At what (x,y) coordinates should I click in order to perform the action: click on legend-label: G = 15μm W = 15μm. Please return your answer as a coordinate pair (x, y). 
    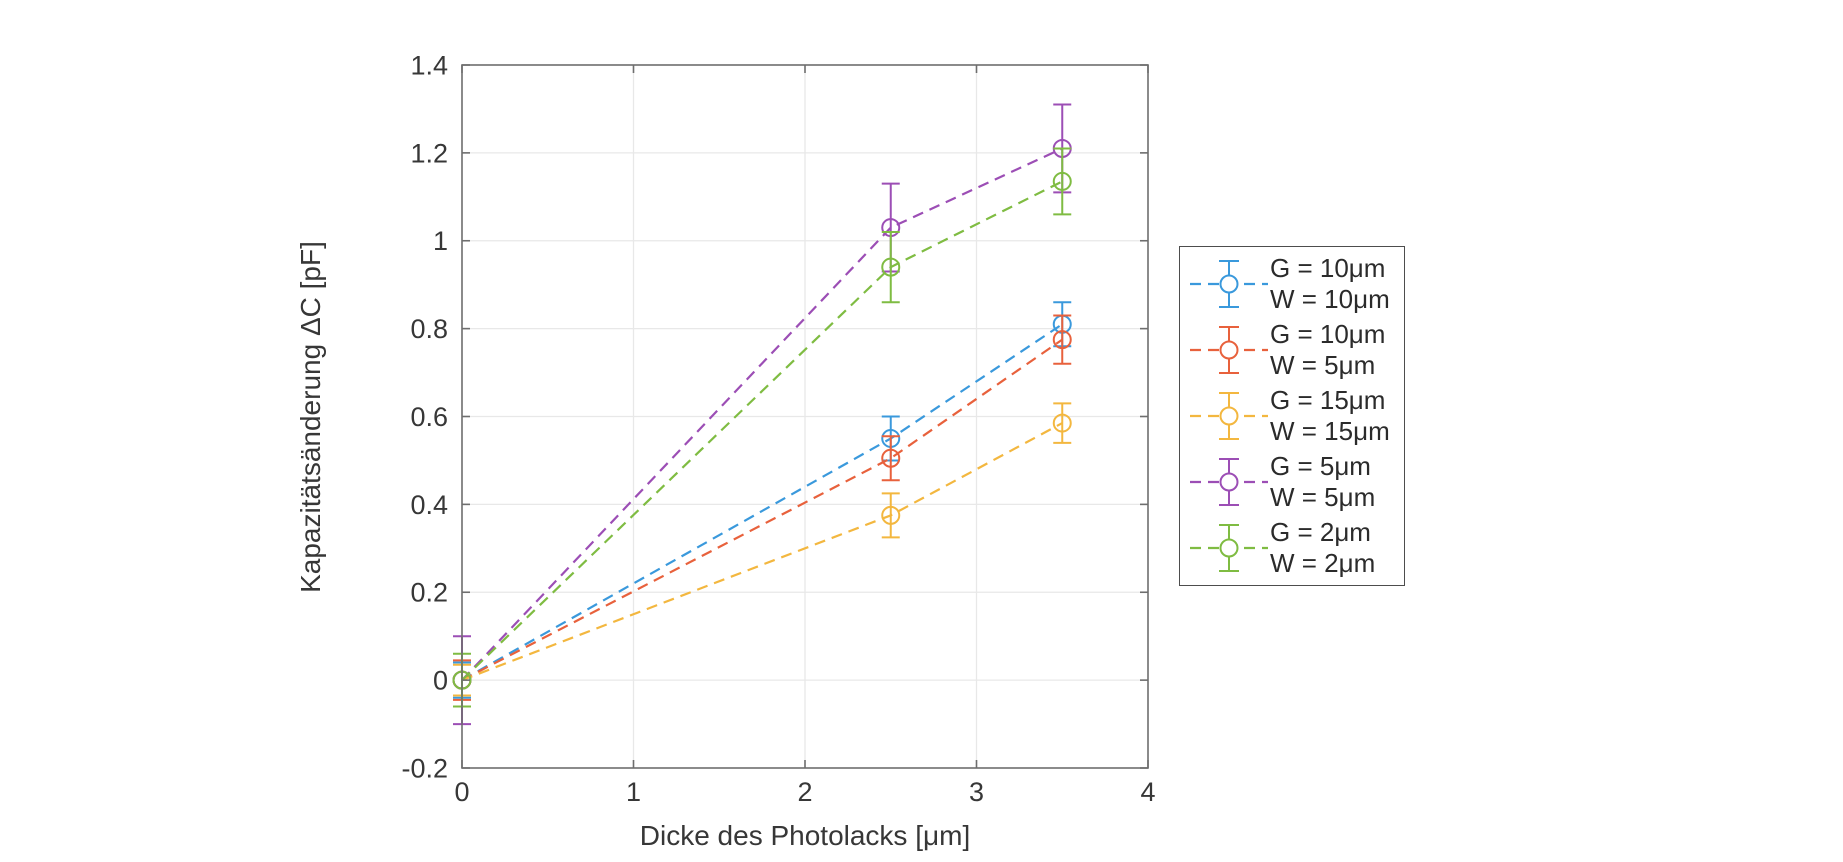
    Looking at the image, I should click on (1330, 416).